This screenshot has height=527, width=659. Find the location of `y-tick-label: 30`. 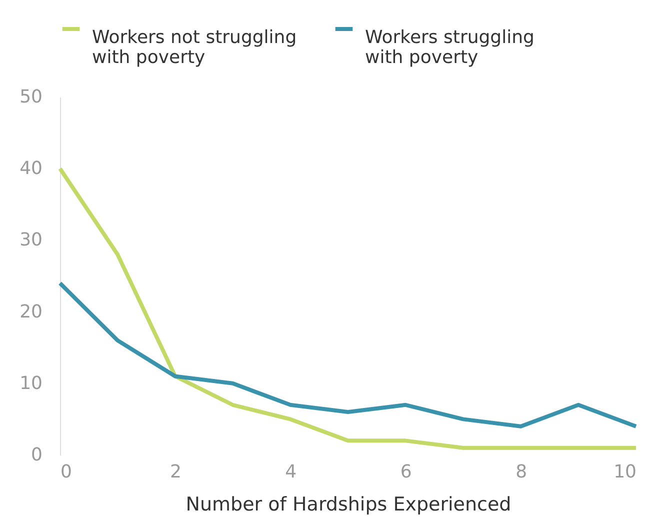

y-tick-label: 30 is located at coordinates (31, 240).